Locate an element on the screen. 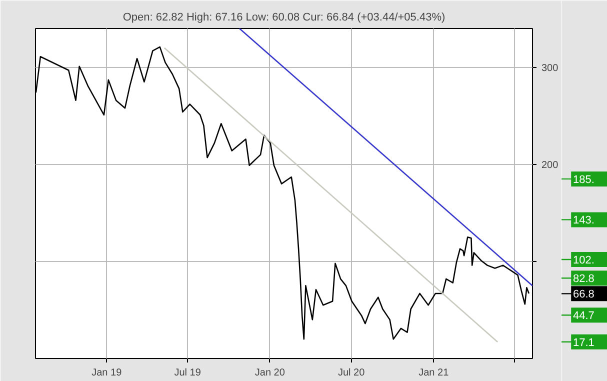  ref-line-label: 44.7 is located at coordinates (583, 316).